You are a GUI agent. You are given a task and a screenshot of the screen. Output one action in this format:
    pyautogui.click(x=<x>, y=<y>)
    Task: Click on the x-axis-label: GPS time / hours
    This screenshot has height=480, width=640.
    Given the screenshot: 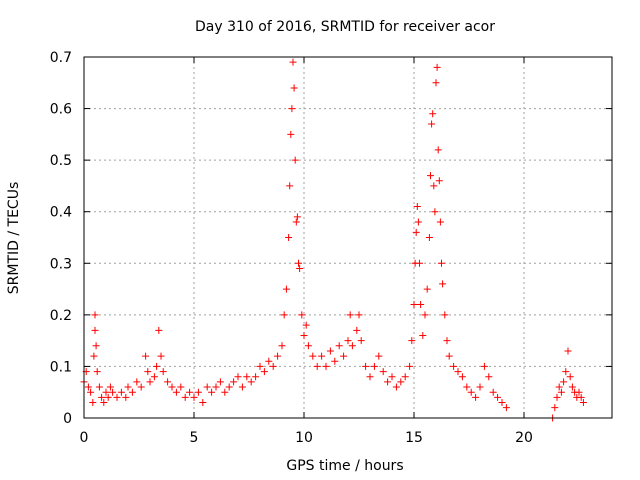 What is the action you would take?
    pyautogui.click(x=344, y=466)
    